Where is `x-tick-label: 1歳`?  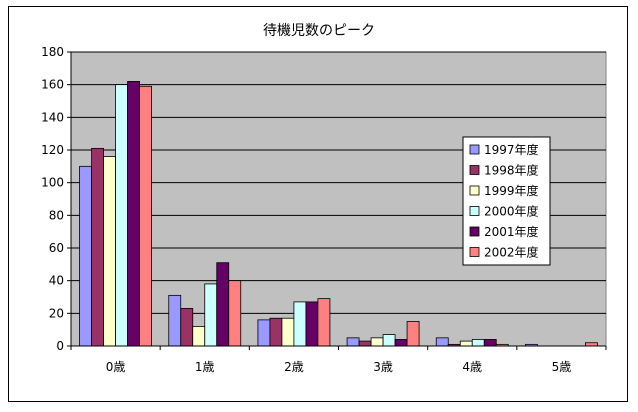
x-tick-label: 1歳 is located at coordinates (205, 367).